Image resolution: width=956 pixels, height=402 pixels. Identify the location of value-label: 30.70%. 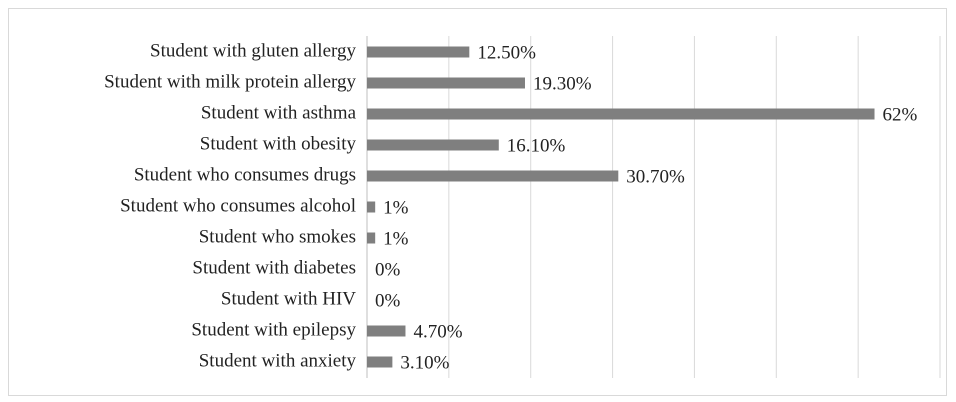
(655, 176).